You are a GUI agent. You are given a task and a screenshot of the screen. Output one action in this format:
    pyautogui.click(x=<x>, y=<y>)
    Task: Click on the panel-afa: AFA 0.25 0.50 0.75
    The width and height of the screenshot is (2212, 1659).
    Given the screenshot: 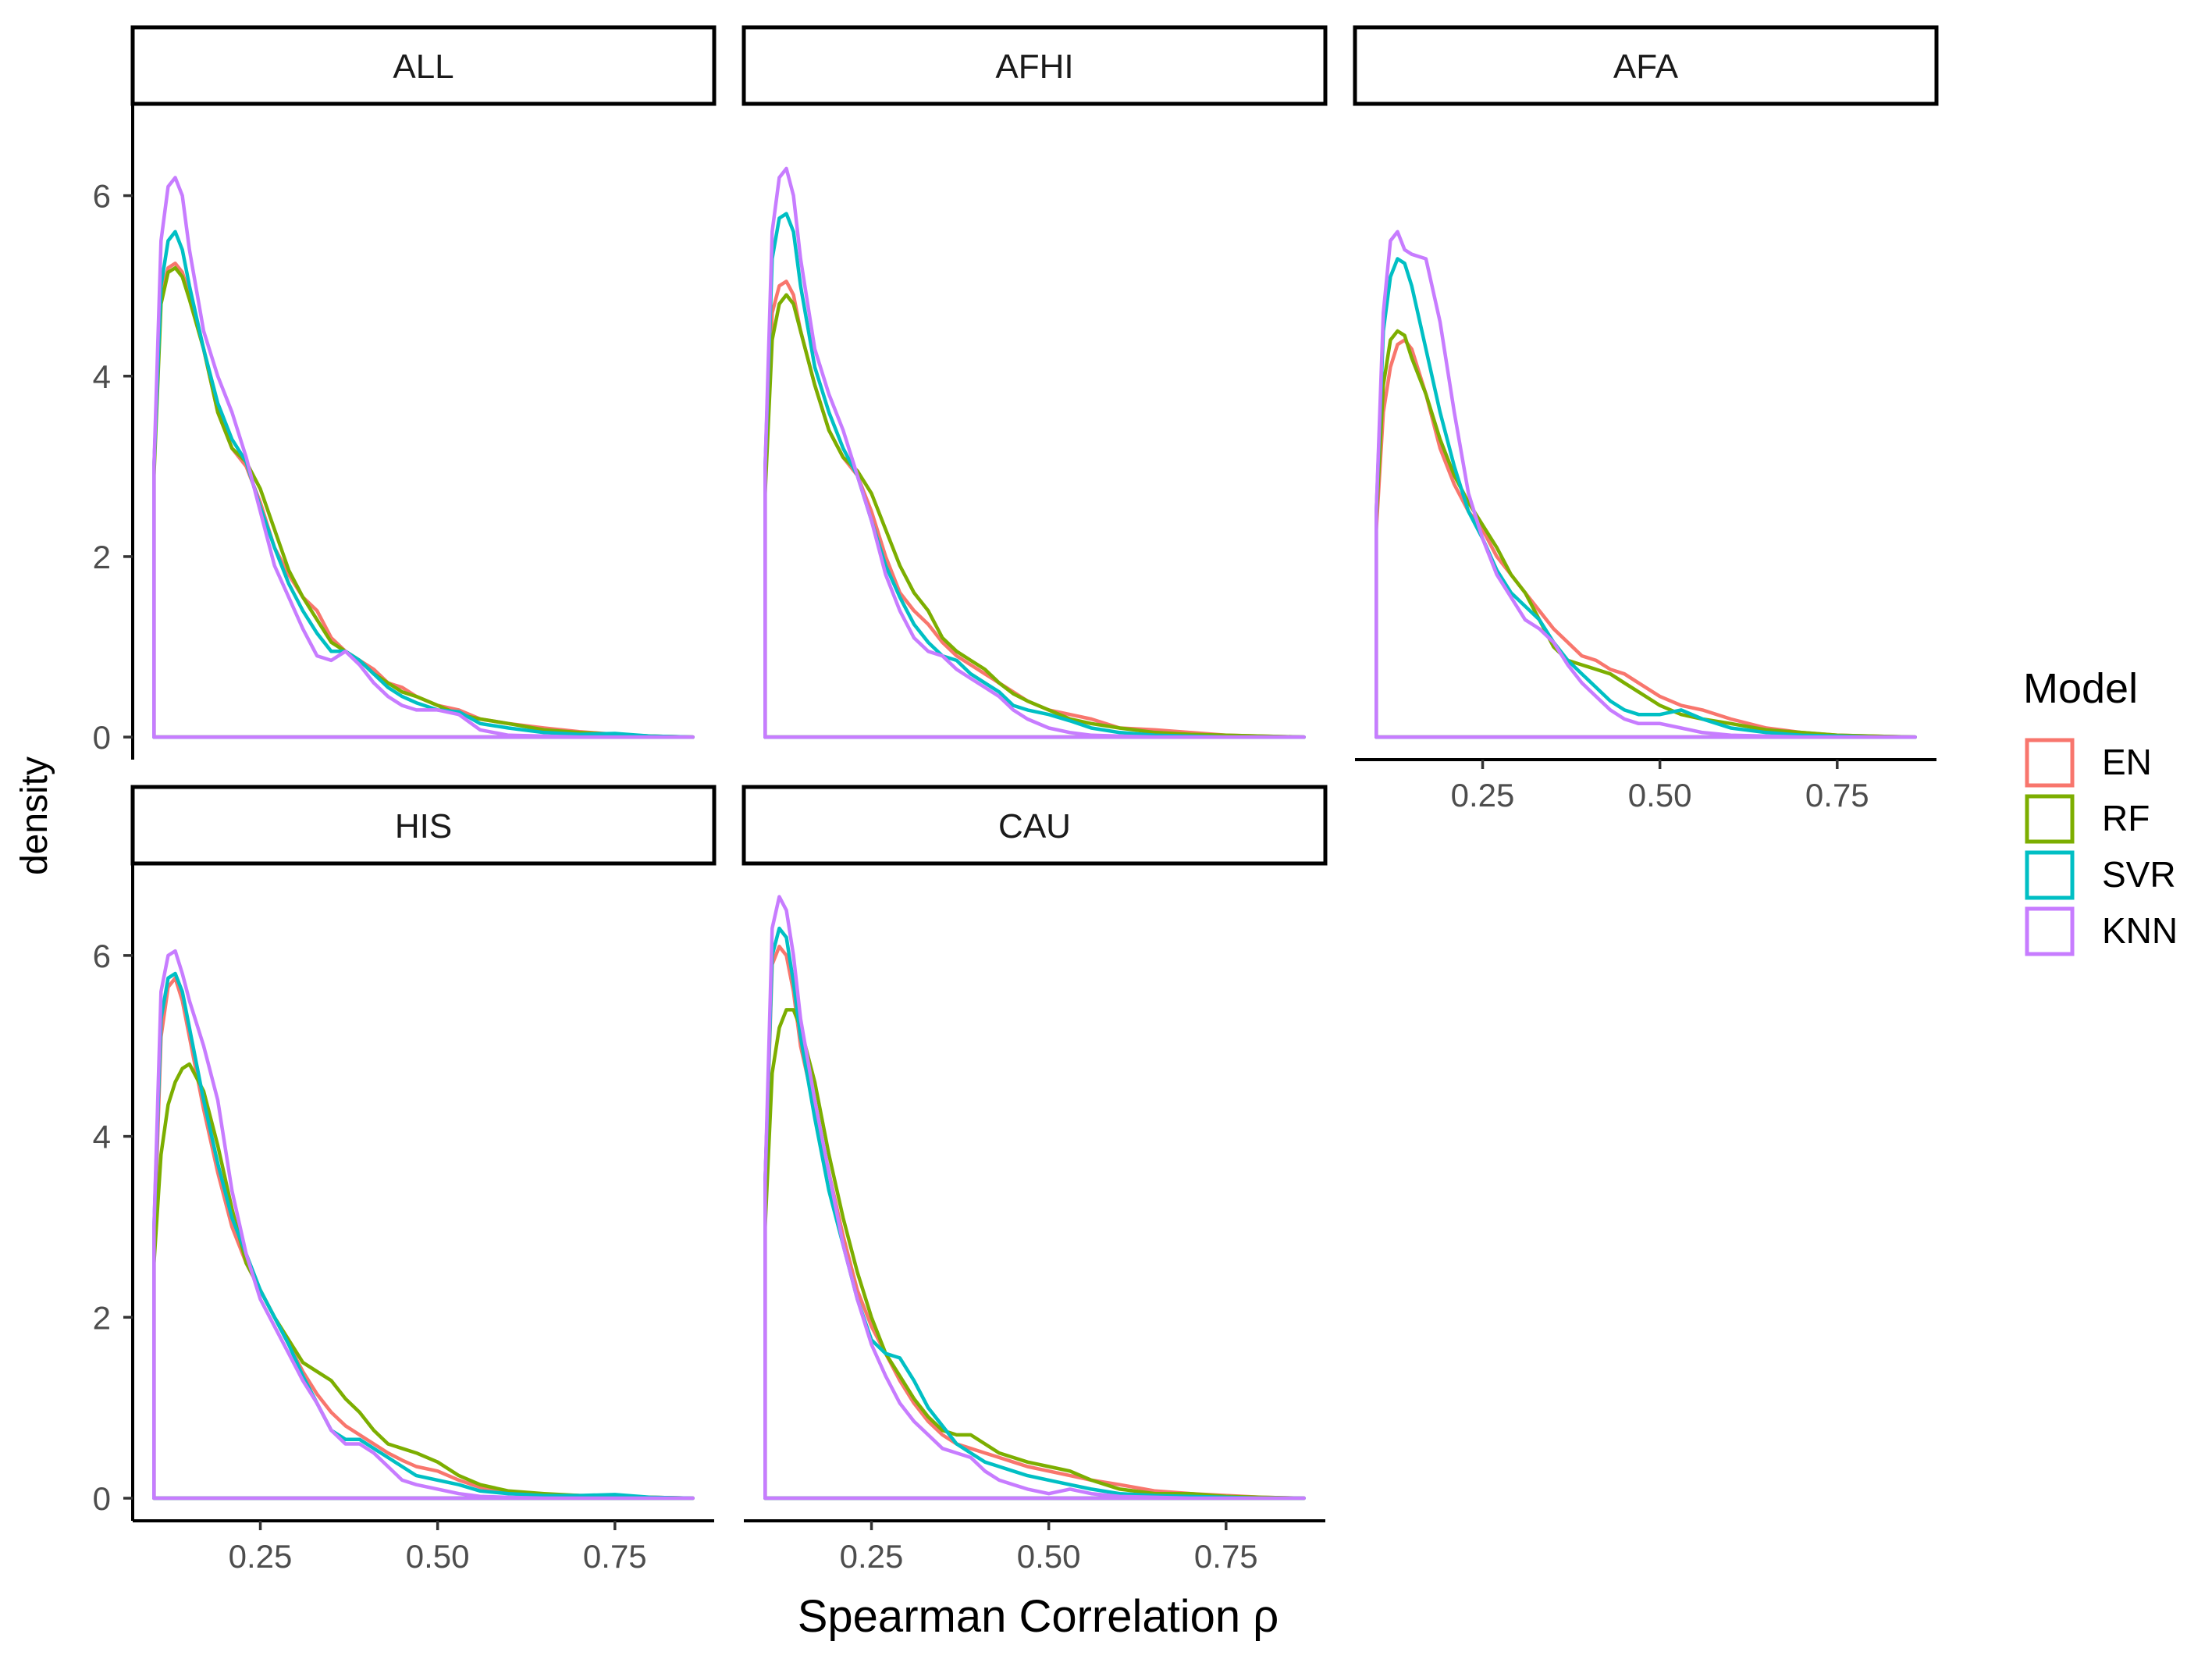 What is the action you would take?
    pyautogui.click(x=1646, y=419)
    